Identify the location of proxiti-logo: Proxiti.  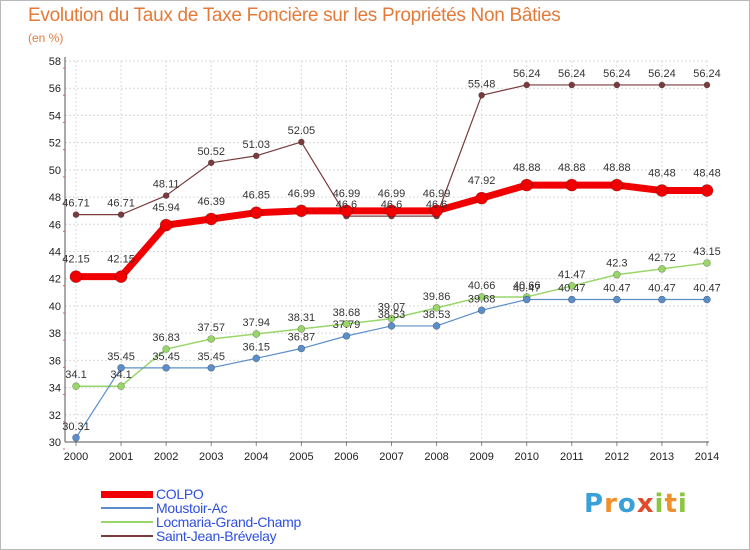
(636, 504).